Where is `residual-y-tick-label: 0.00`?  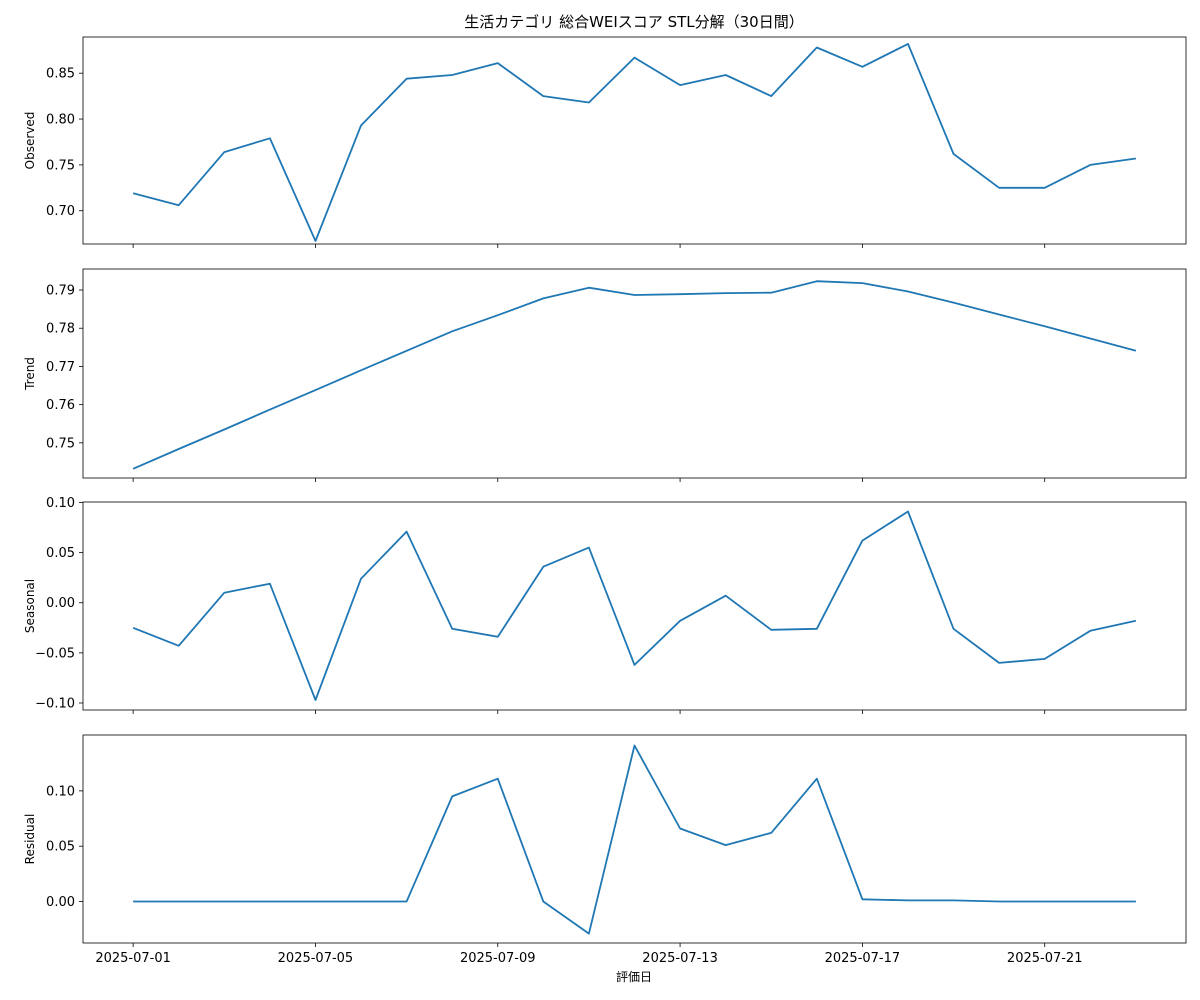
residual-y-tick-label: 0.00 is located at coordinates (60, 902).